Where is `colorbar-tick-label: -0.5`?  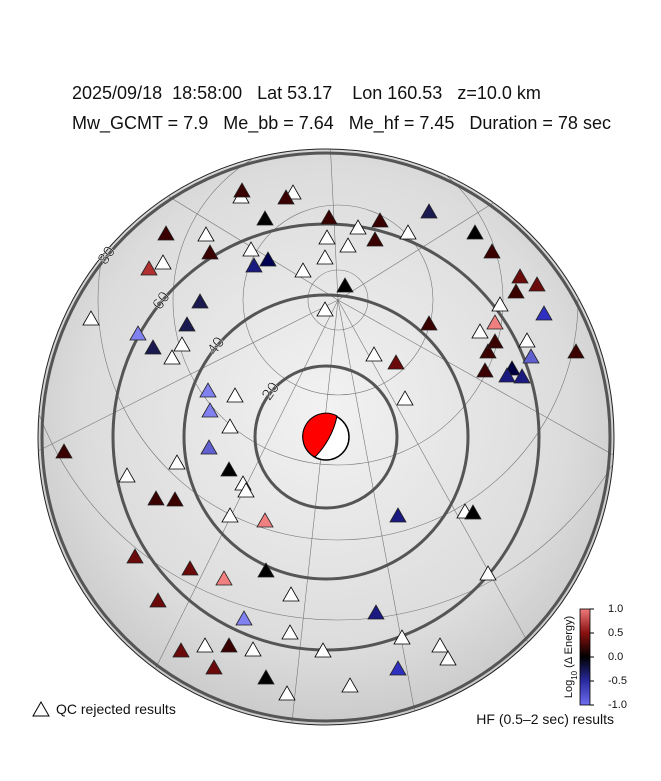 colorbar-tick-label: -0.5 is located at coordinates (617, 681).